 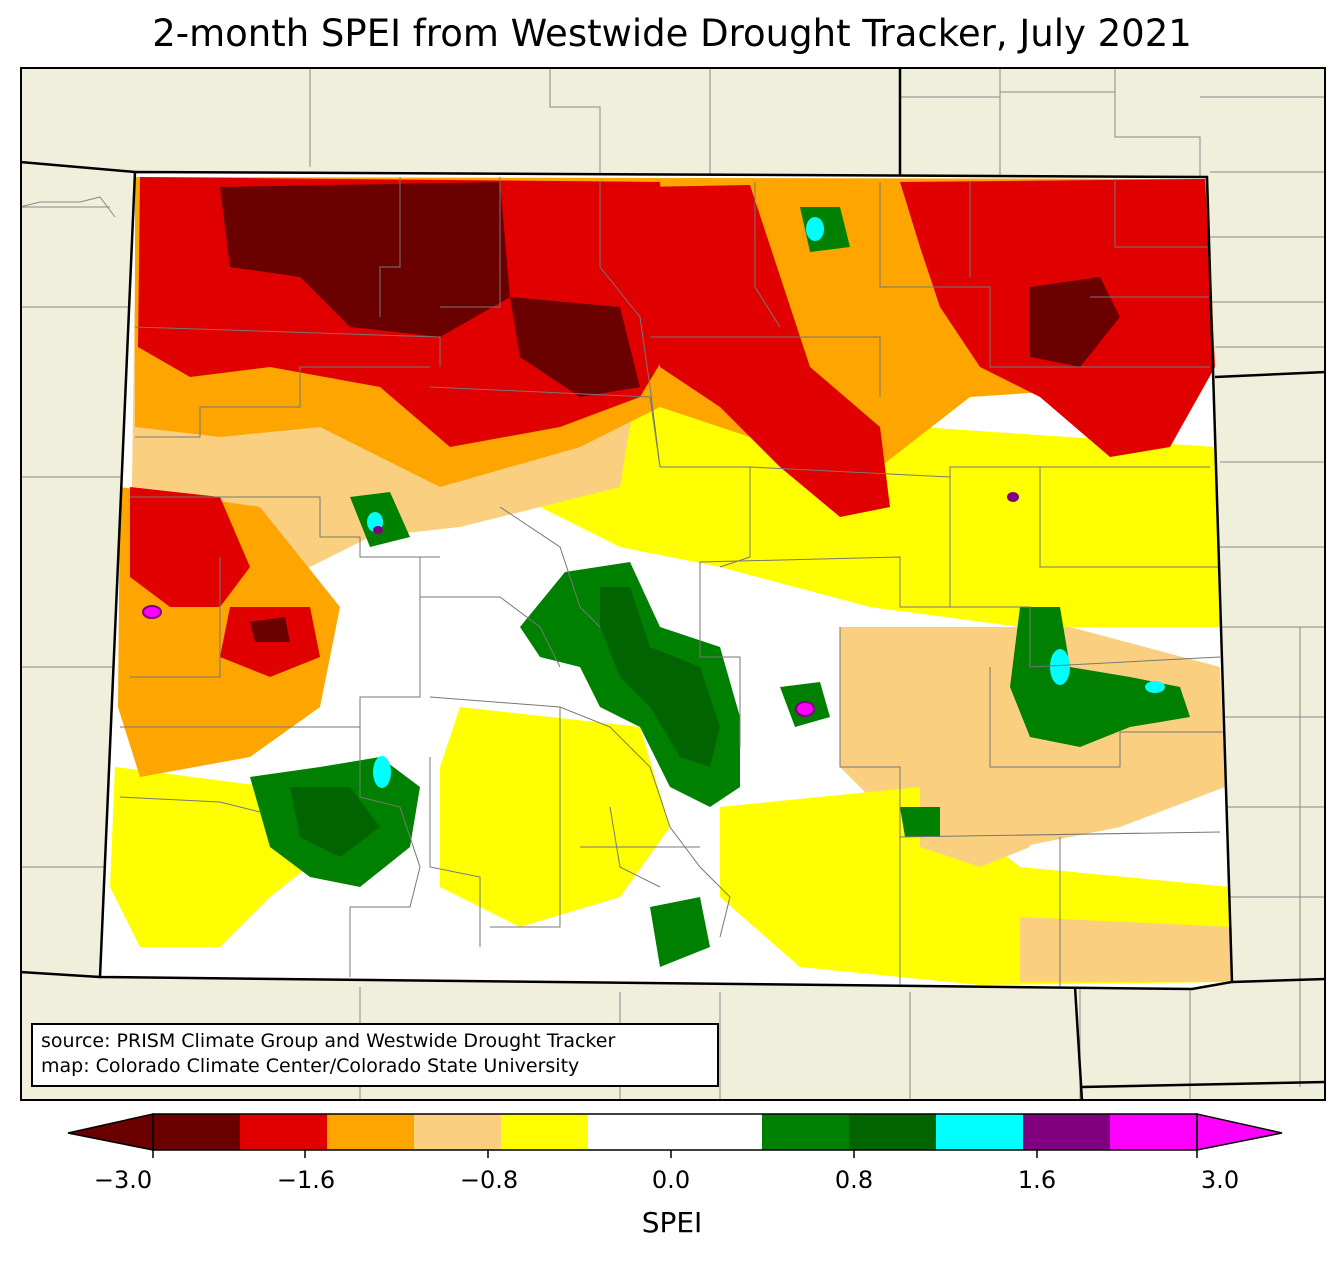 I want to click on zone-very-wet-central, so click(x=660, y=677).